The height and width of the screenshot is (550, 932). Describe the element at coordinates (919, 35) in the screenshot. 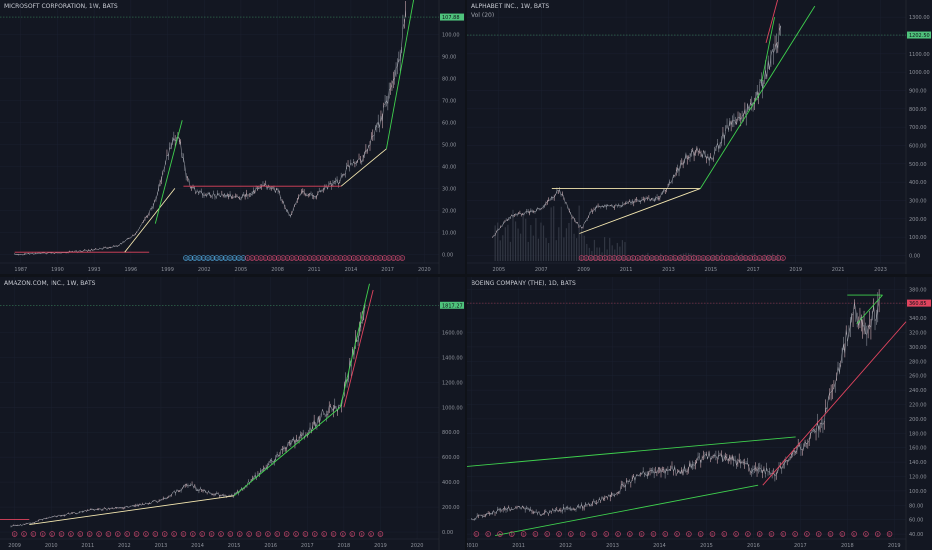

I see `last-price-badge` at that location.